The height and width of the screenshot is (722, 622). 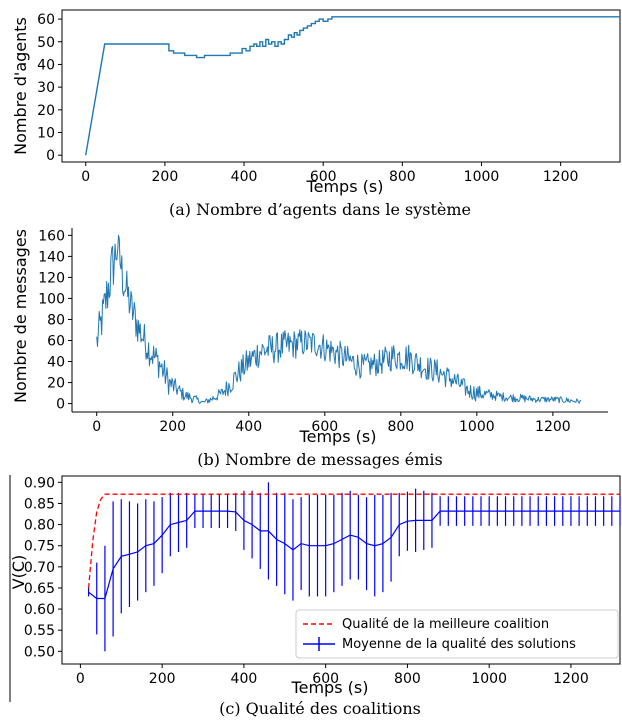 I want to click on mean-quality-line, so click(x=354, y=555).